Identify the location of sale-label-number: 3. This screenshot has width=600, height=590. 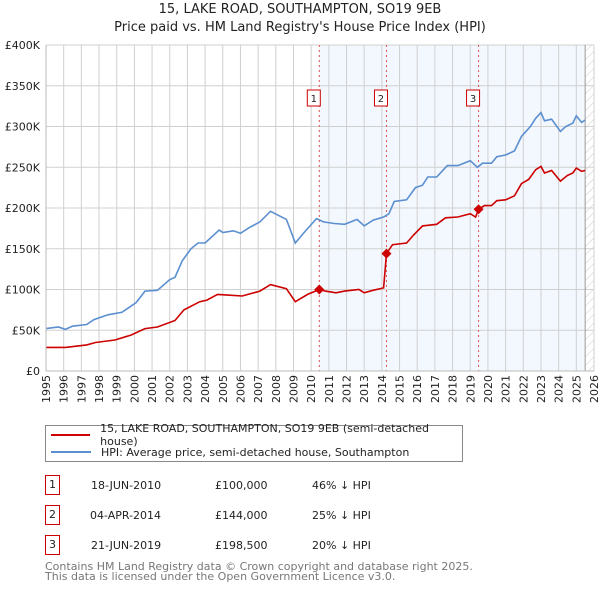
(473, 99).